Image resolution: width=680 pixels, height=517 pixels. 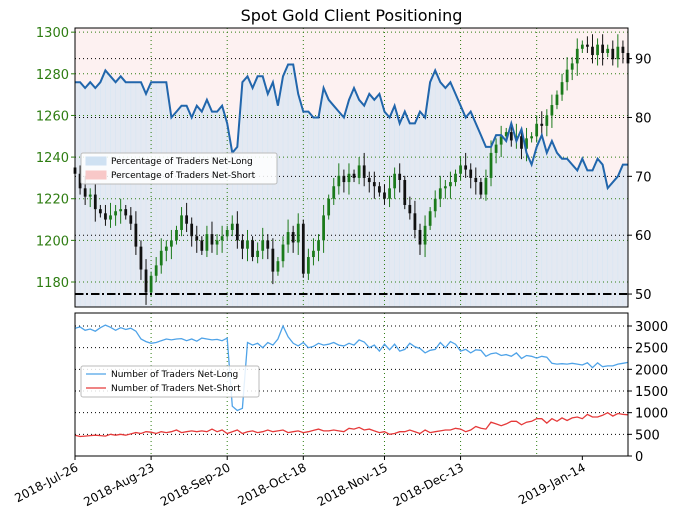 What do you see at coordinates (351, 368) in the screenshot?
I see `net-long-count-line` at bounding box center [351, 368].